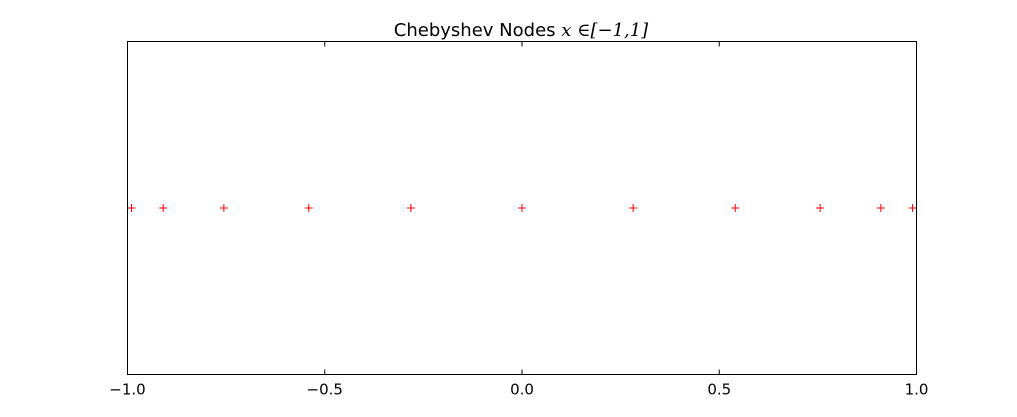 Image resolution: width=1017 pixels, height=417 pixels. I want to click on chart-title-text: Chebyshev Nodes, so click(477, 30).